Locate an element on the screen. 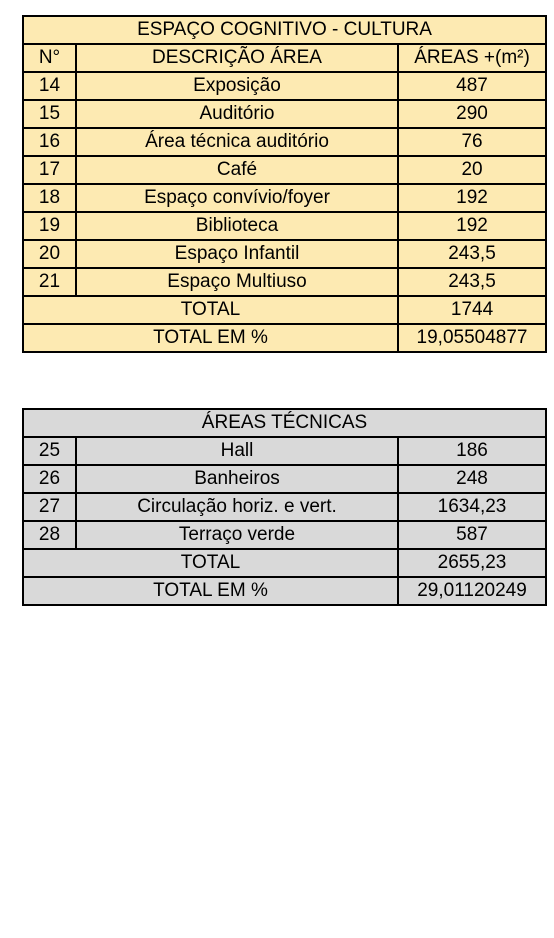  table-row: 18 Espaço convívio/foyer 192 is located at coordinates (285, 198).